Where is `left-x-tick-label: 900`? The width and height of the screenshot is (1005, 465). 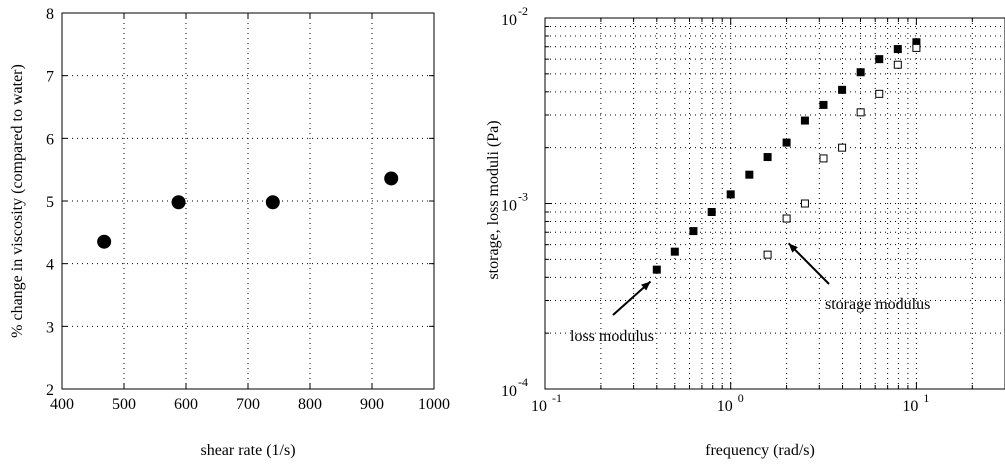 left-x-tick-label: 900 is located at coordinates (372, 404).